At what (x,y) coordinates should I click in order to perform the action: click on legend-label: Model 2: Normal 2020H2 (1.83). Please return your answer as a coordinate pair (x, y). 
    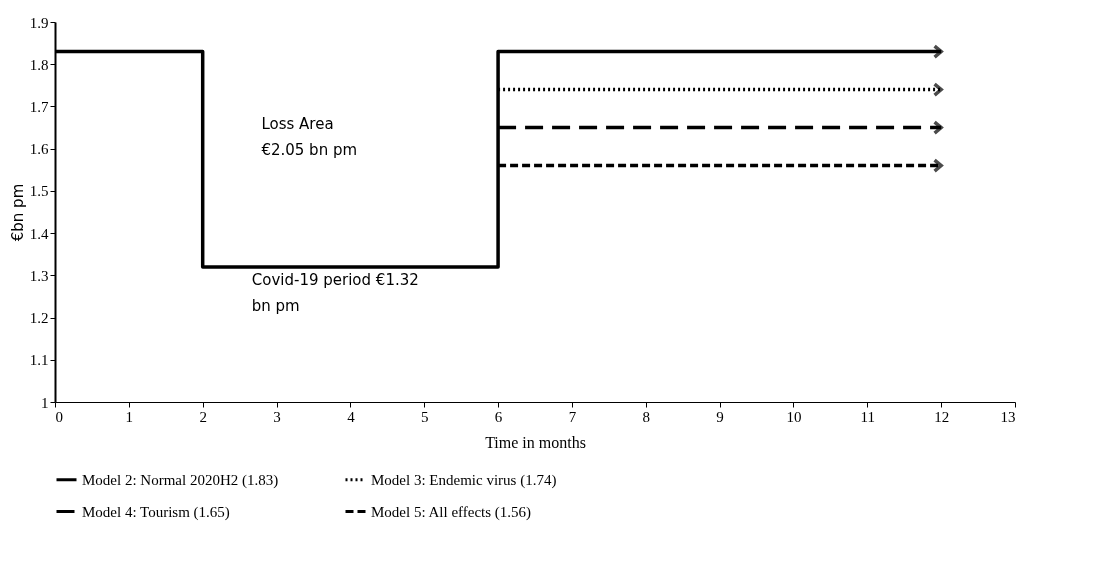
    Looking at the image, I should click on (180, 480).